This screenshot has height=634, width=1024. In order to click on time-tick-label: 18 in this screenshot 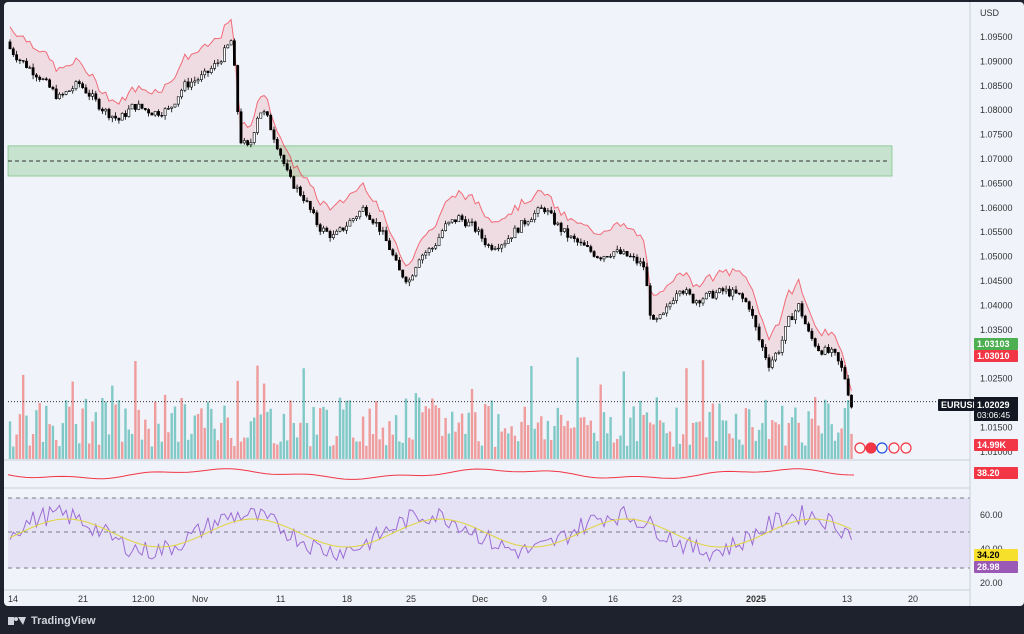, I will do `click(347, 599)`.